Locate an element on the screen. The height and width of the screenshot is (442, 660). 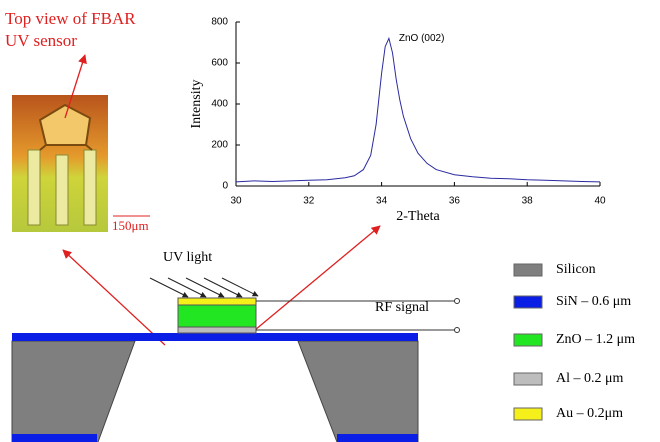
y-axis-label: Intensity is located at coordinates (196, 104).